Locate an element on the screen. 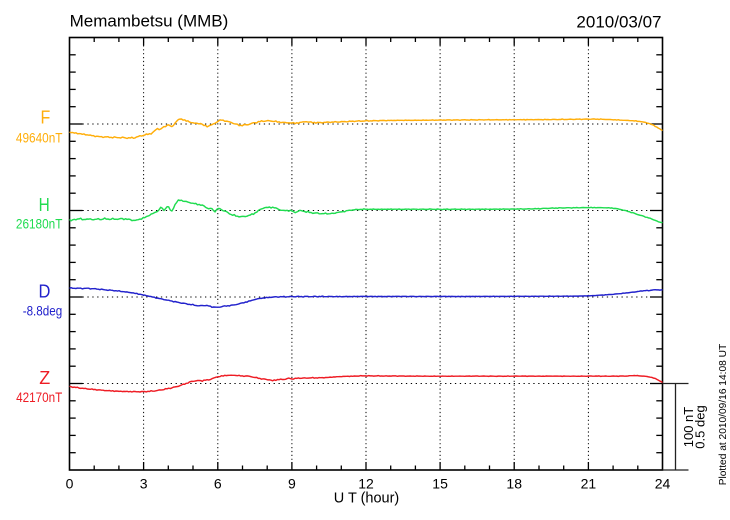 This screenshot has height=520, width=730. svg-text: F is located at coordinates (46, 118).